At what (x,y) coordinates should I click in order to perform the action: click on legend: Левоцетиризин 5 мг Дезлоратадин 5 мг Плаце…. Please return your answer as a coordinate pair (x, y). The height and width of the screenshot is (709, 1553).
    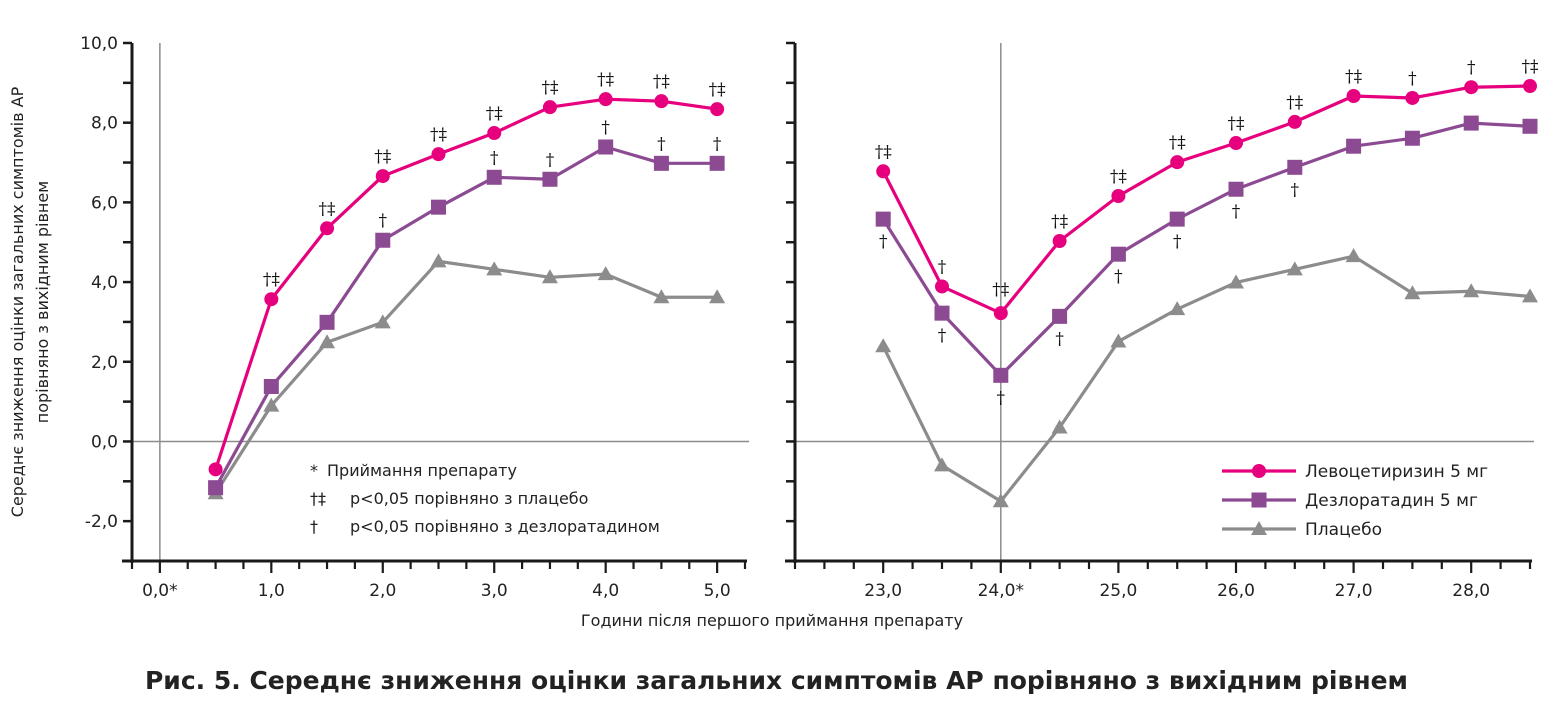
    Looking at the image, I should click on (1355, 501).